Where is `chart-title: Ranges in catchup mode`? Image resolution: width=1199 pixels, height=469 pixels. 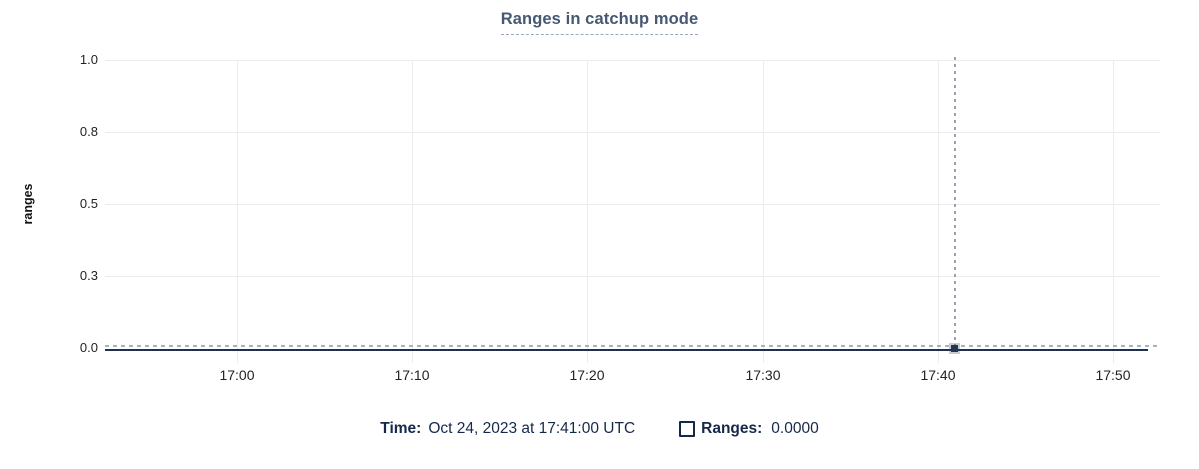 chart-title: Ranges in catchup mode is located at coordinates (599, 22).